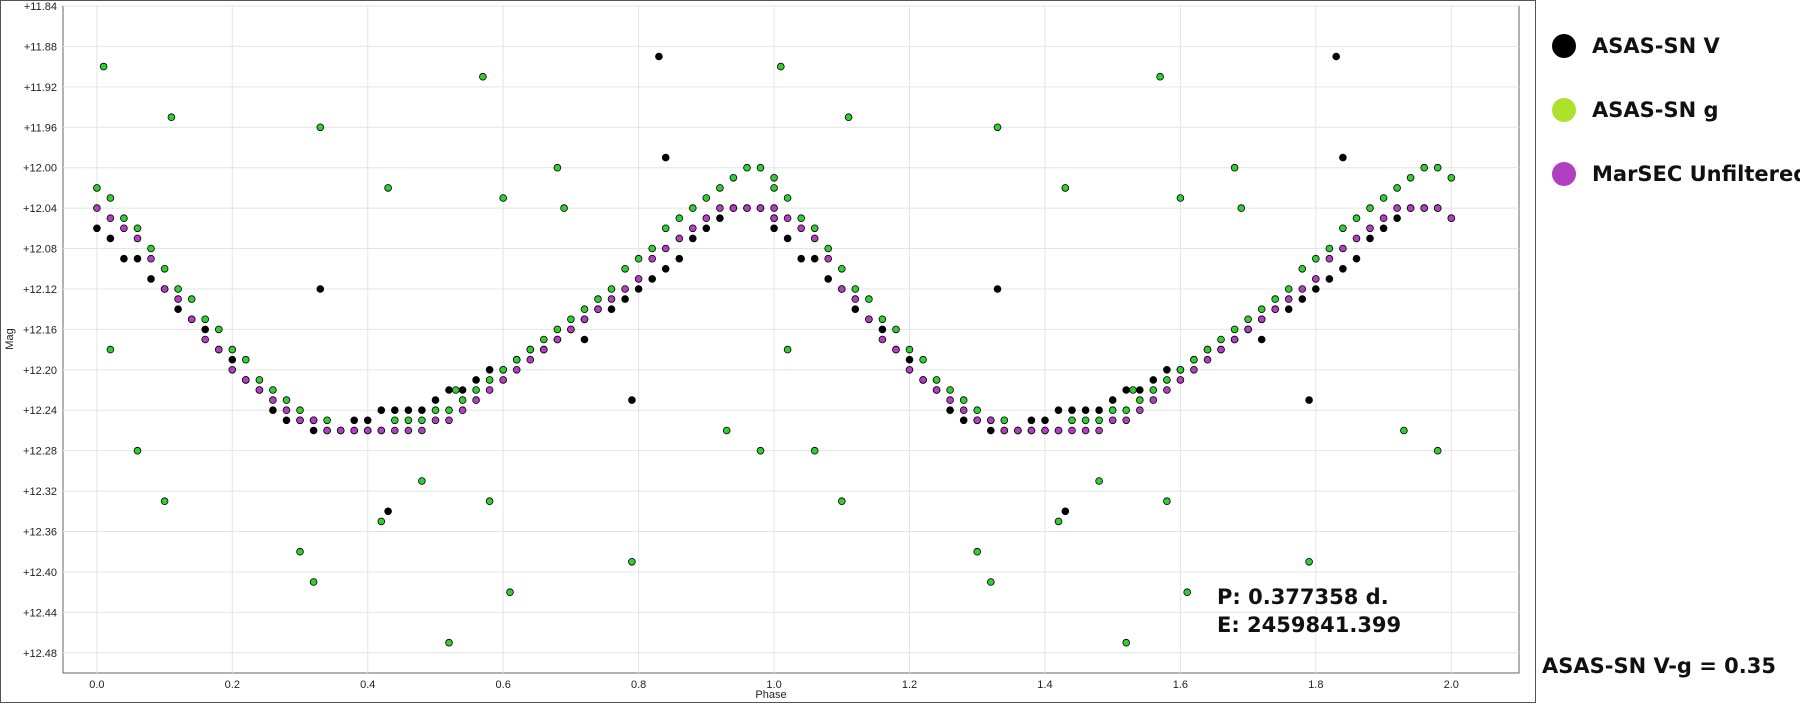 The height and width of the screenshot is (704, 1800). I want to click on legend-swatch-asassn-v, so click(1564, 46).